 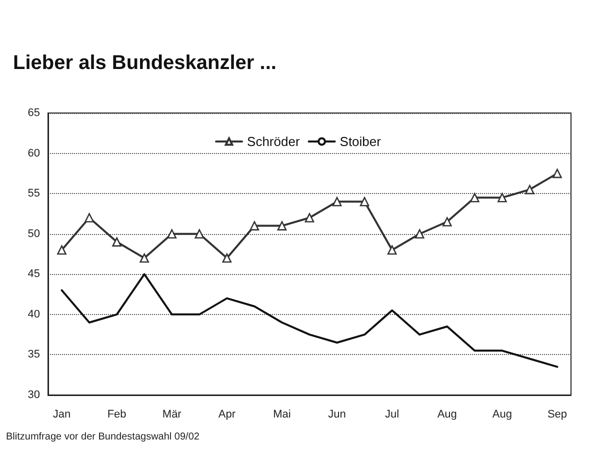 What do you see at coordinates (61, 414) in the screenshot?
I see `x-tick-label: Jan` at bounding box center [61, 414].